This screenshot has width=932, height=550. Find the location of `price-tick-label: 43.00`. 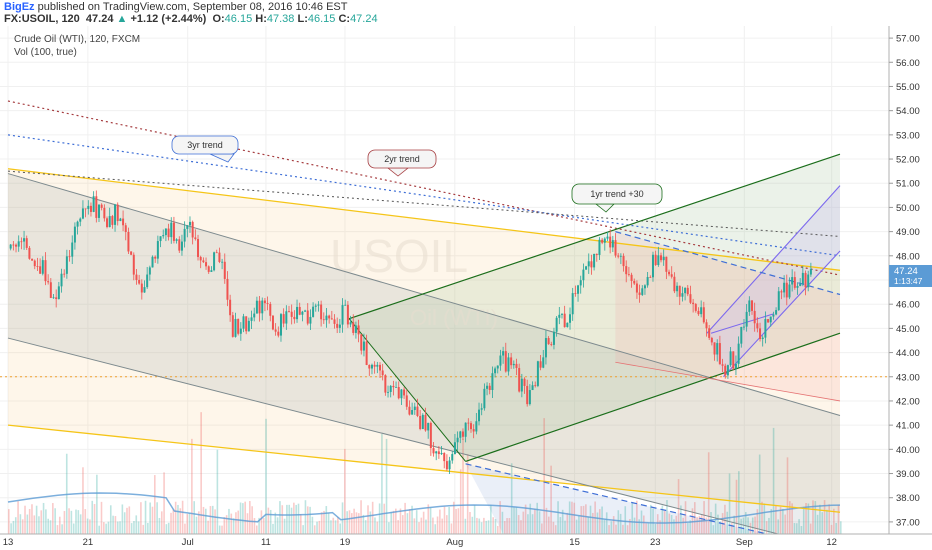

price-tick-label: 43.00 is located at coordinates (908, 377).